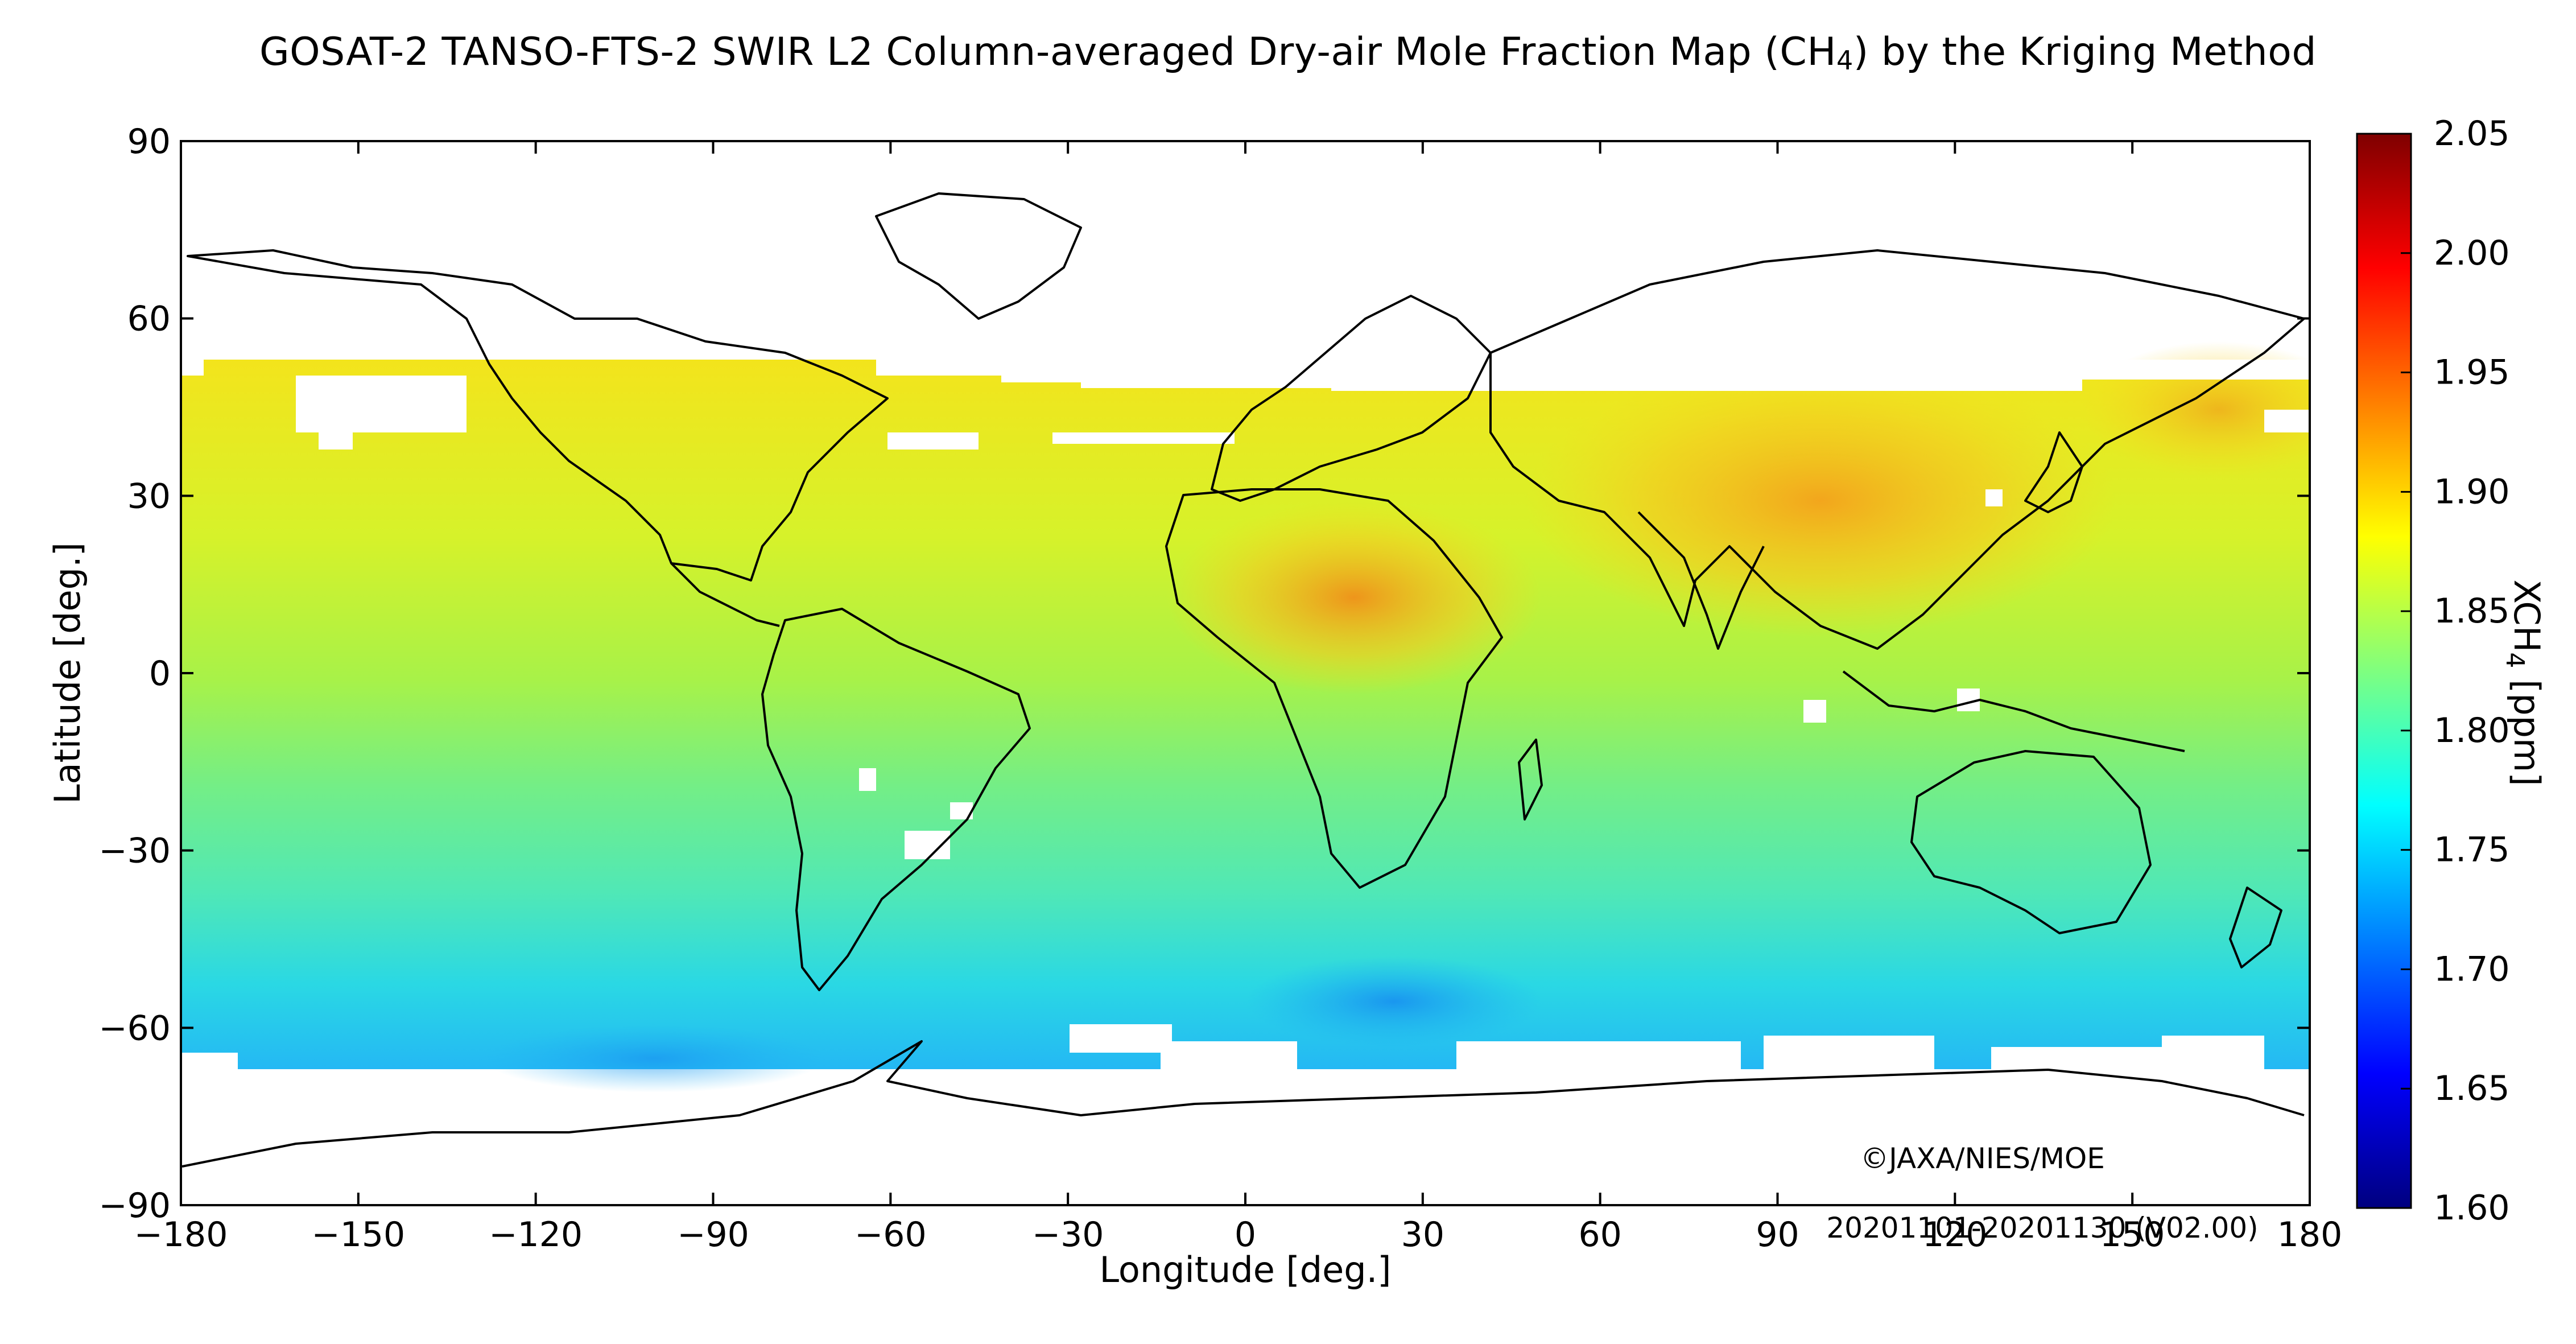 Image resolution: width=2576 pixels, height=1344 pixels. Describe the element at coordinates (2524, 682) in the screenshot. I see `colorbar-label: XCH4 [ppm]` at that location.